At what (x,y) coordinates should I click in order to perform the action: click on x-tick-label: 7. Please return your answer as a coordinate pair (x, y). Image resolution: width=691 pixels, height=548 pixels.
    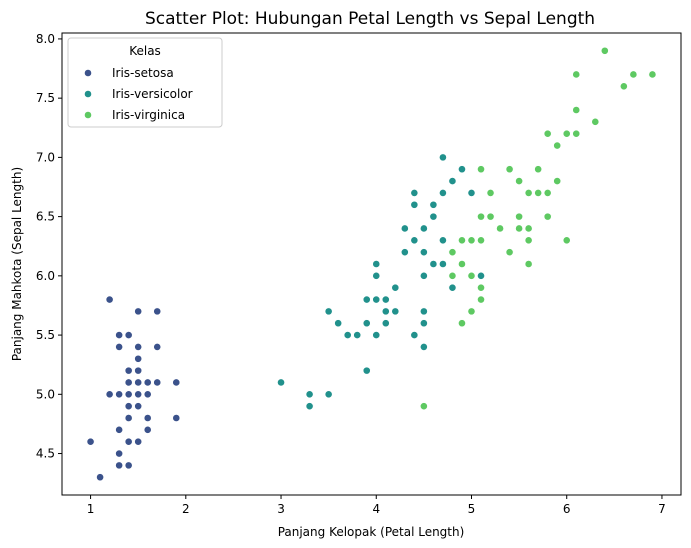
    Looking at the image, I should click on (662, 509).